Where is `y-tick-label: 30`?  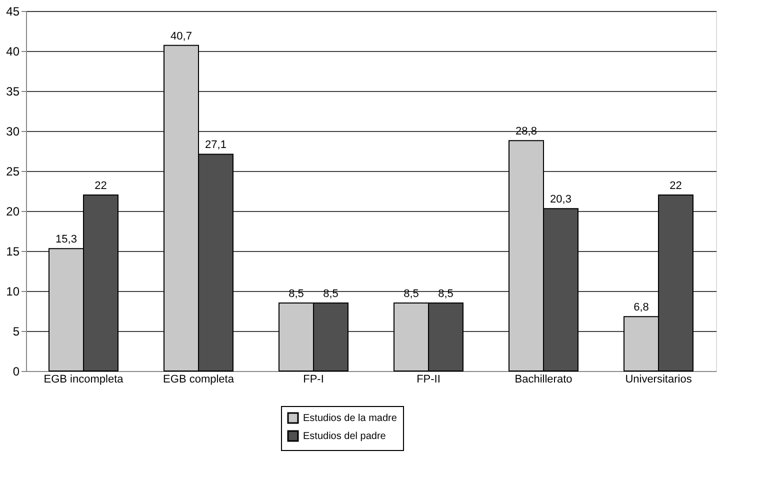
y-tick-label: 30 is located at coordinates (13, 131).